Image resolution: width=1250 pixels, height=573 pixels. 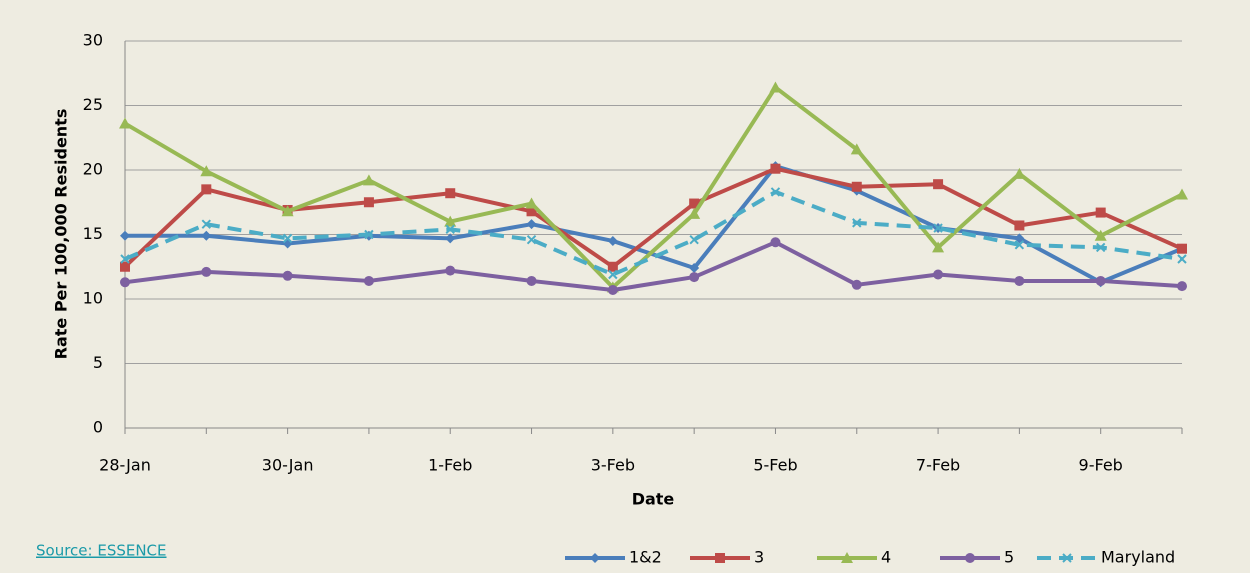 I want to click on source-link: Source: ESSENCE, so click(x=101, y=551).